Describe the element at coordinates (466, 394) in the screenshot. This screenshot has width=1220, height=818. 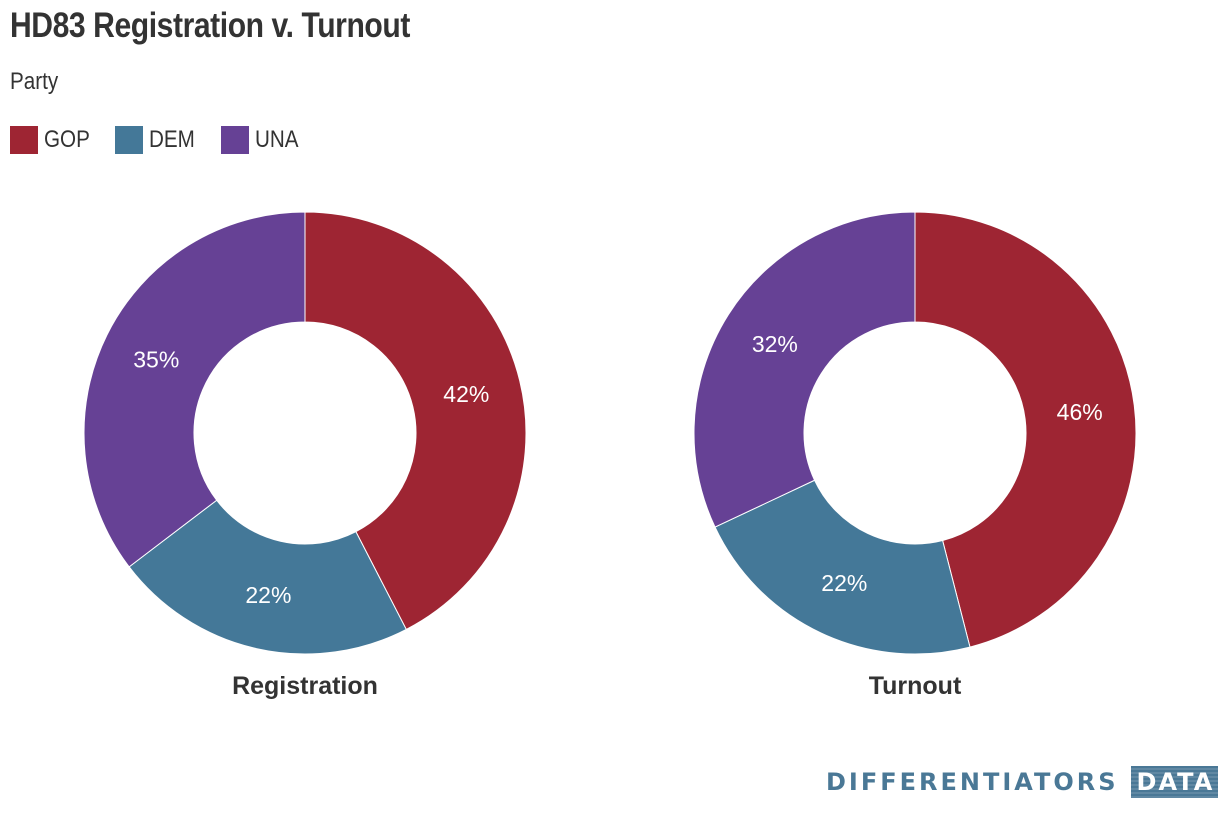
I see `slice-label-gop: 42%` at that location.